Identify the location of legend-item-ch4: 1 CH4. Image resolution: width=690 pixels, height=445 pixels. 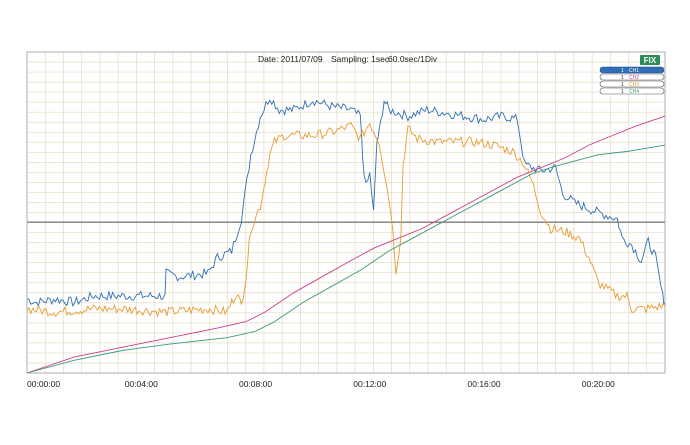
(632, 91).